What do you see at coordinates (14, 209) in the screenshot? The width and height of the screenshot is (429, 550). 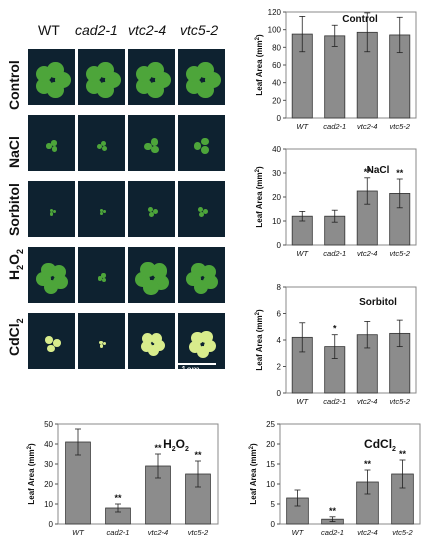 I see `row-label-sorbitol: Sorbitol` at bounding box center [14, 209].